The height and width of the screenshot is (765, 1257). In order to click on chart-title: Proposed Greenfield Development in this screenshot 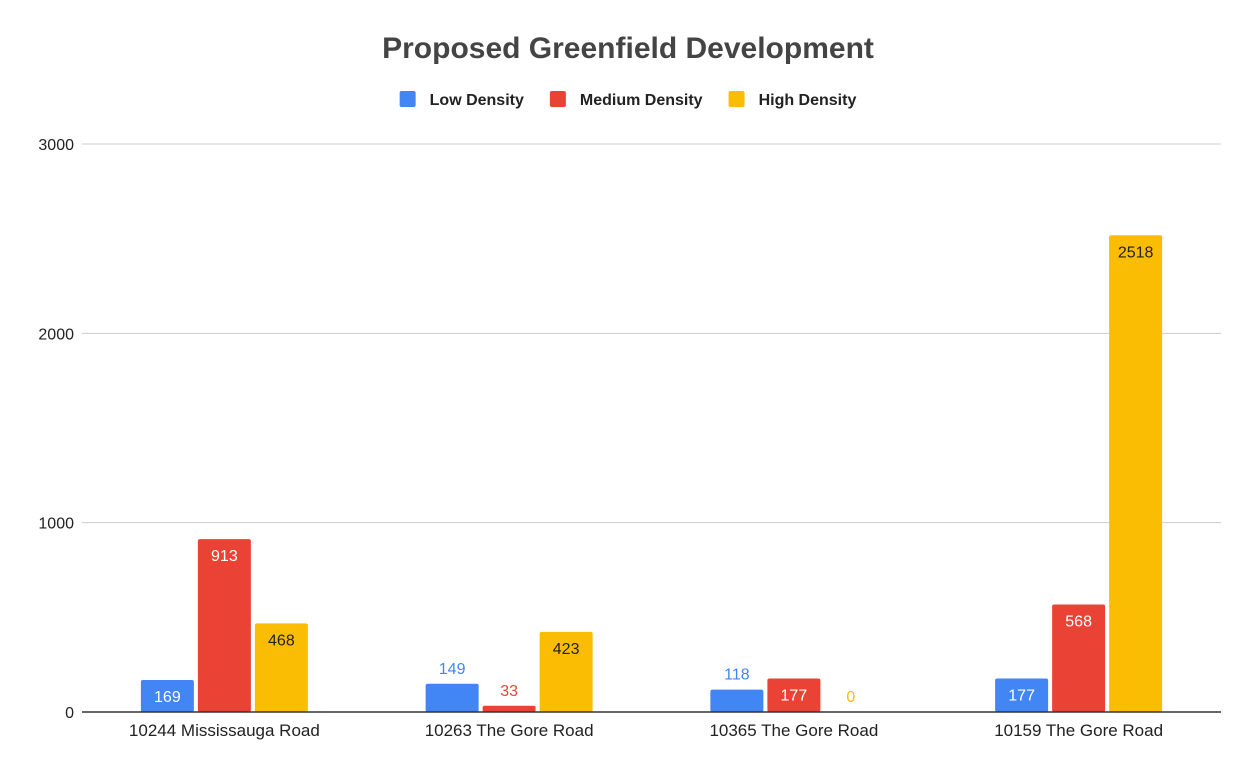, I will do `click(628, 48)`.